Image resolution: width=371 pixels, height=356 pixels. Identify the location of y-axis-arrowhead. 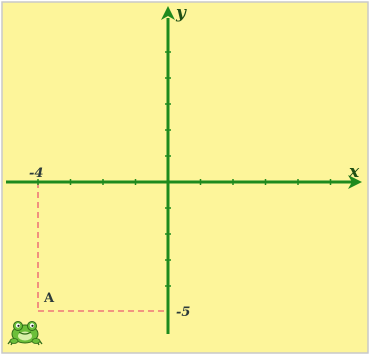
(168, 13).